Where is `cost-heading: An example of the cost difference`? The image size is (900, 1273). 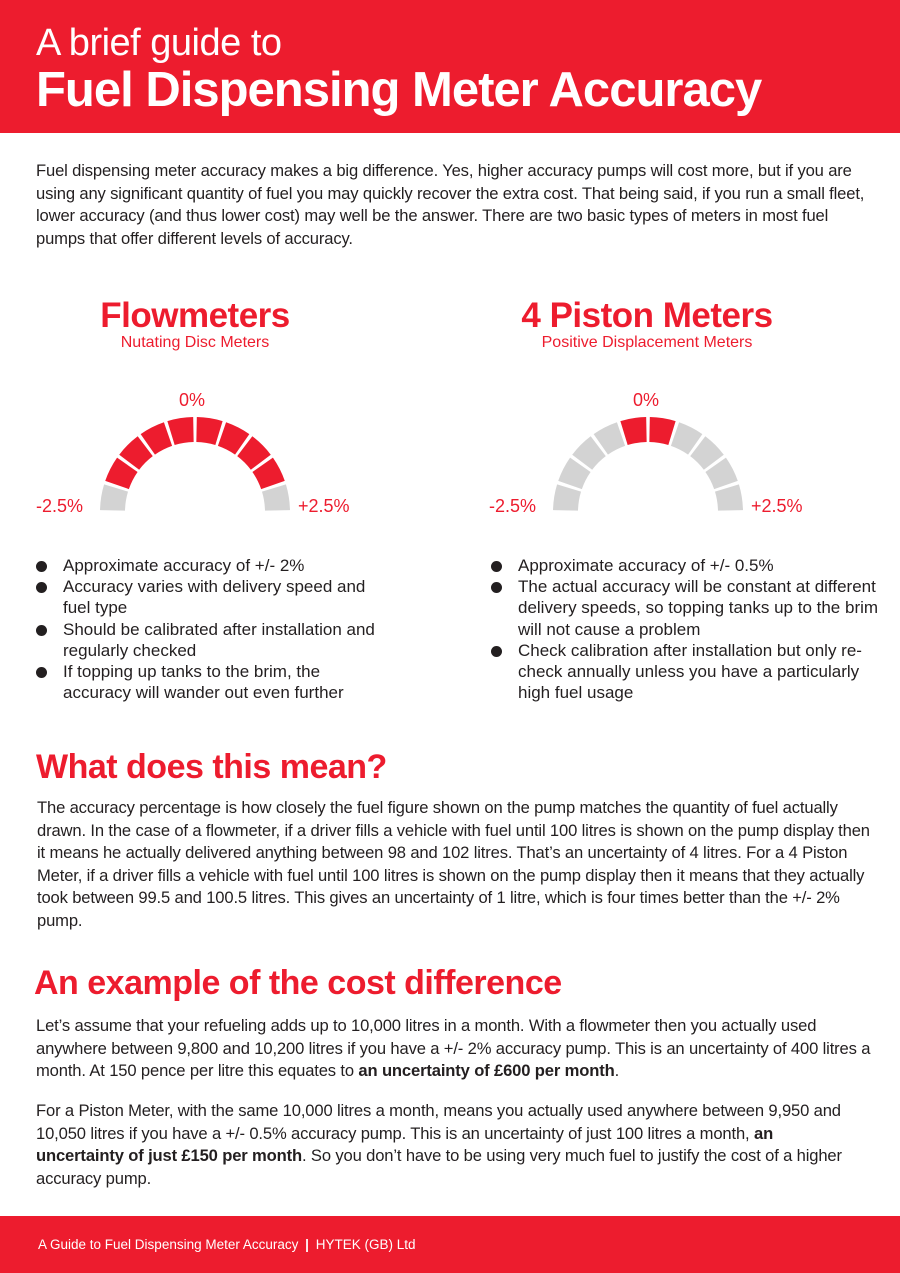
cost-heading: An example of the cost difference is located at coordinates (298, 983).